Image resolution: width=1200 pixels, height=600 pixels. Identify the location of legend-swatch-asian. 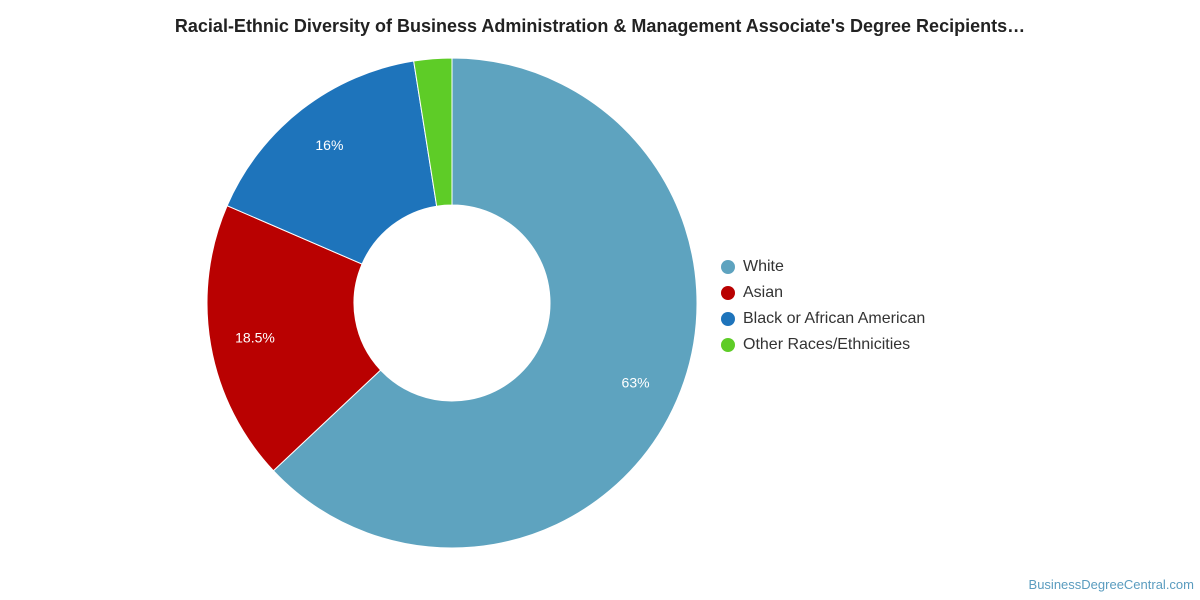
(728, 293).